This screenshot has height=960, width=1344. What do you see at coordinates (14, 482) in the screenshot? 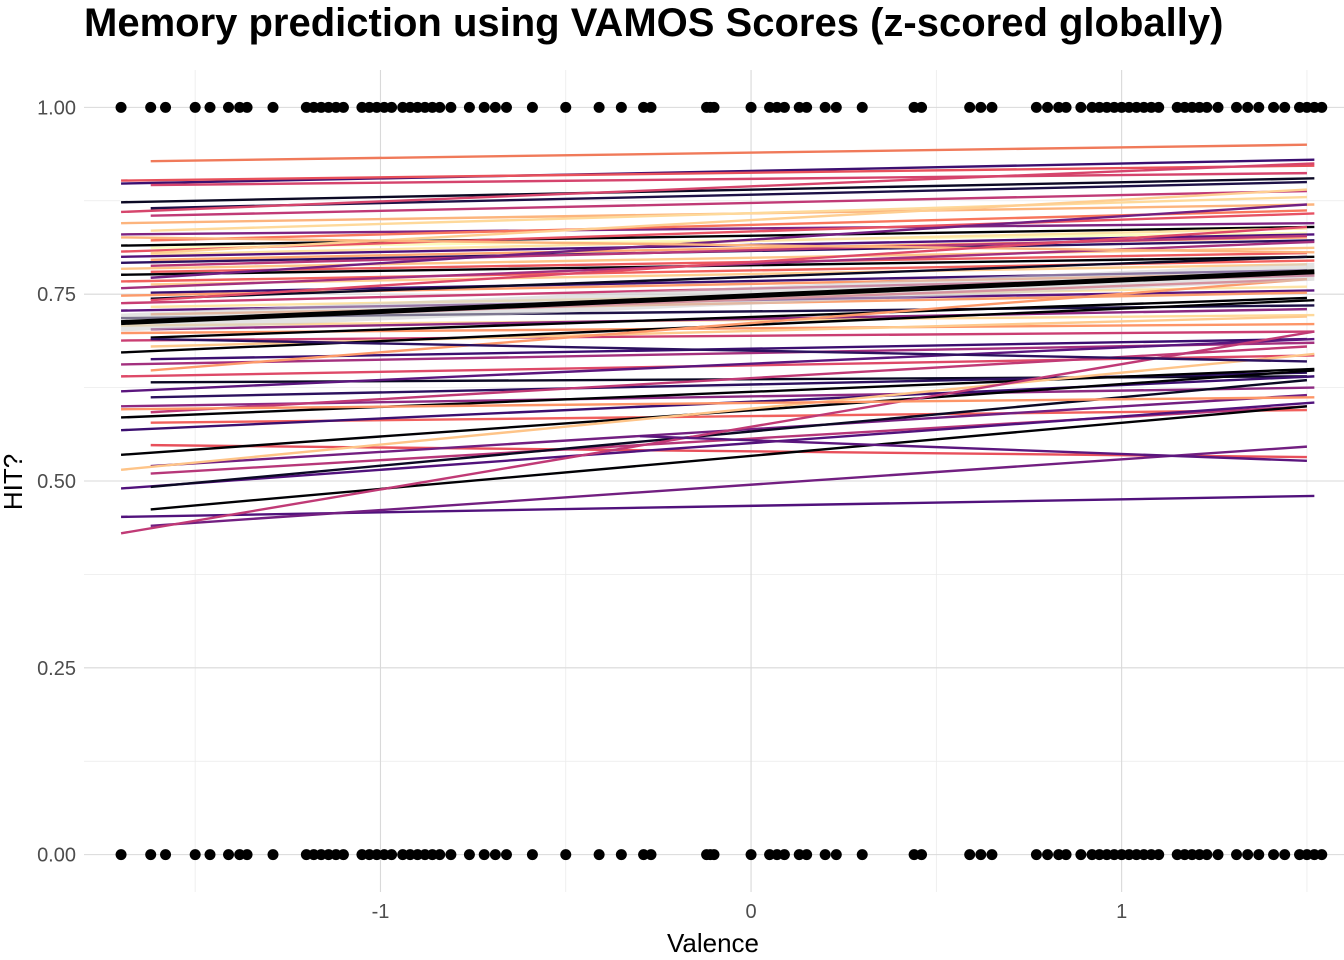
I see `y-axis-title: HIT?` at bounding box center [14, 482].